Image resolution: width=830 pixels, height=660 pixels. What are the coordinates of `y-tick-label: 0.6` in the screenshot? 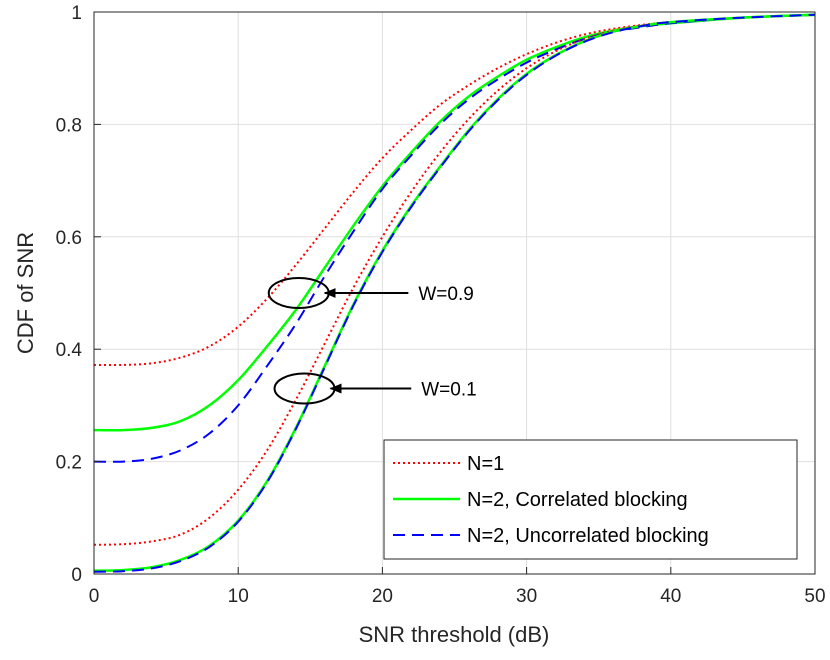 It's located at (69, 238).